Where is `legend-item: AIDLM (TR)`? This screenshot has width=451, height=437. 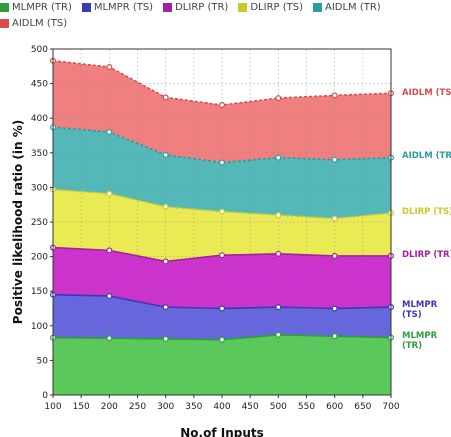
legend-item: AIDLM (TR) is located at coordinates (346, 7).